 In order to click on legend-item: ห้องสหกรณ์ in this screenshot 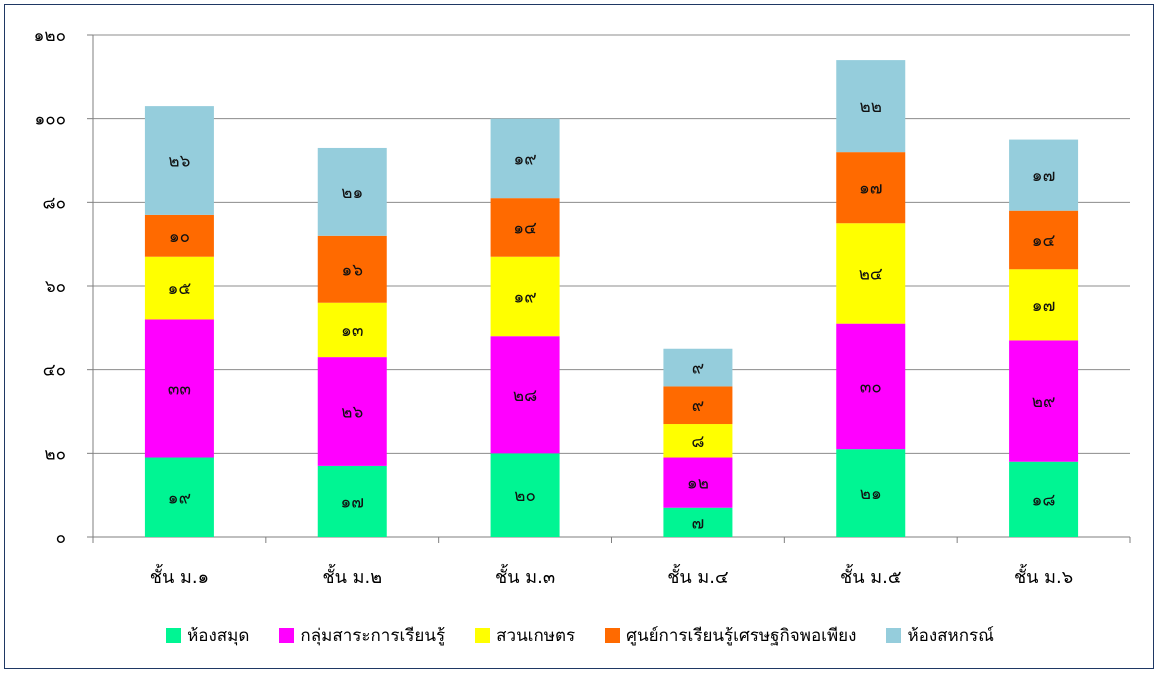, I will do `click(940, 635)`.